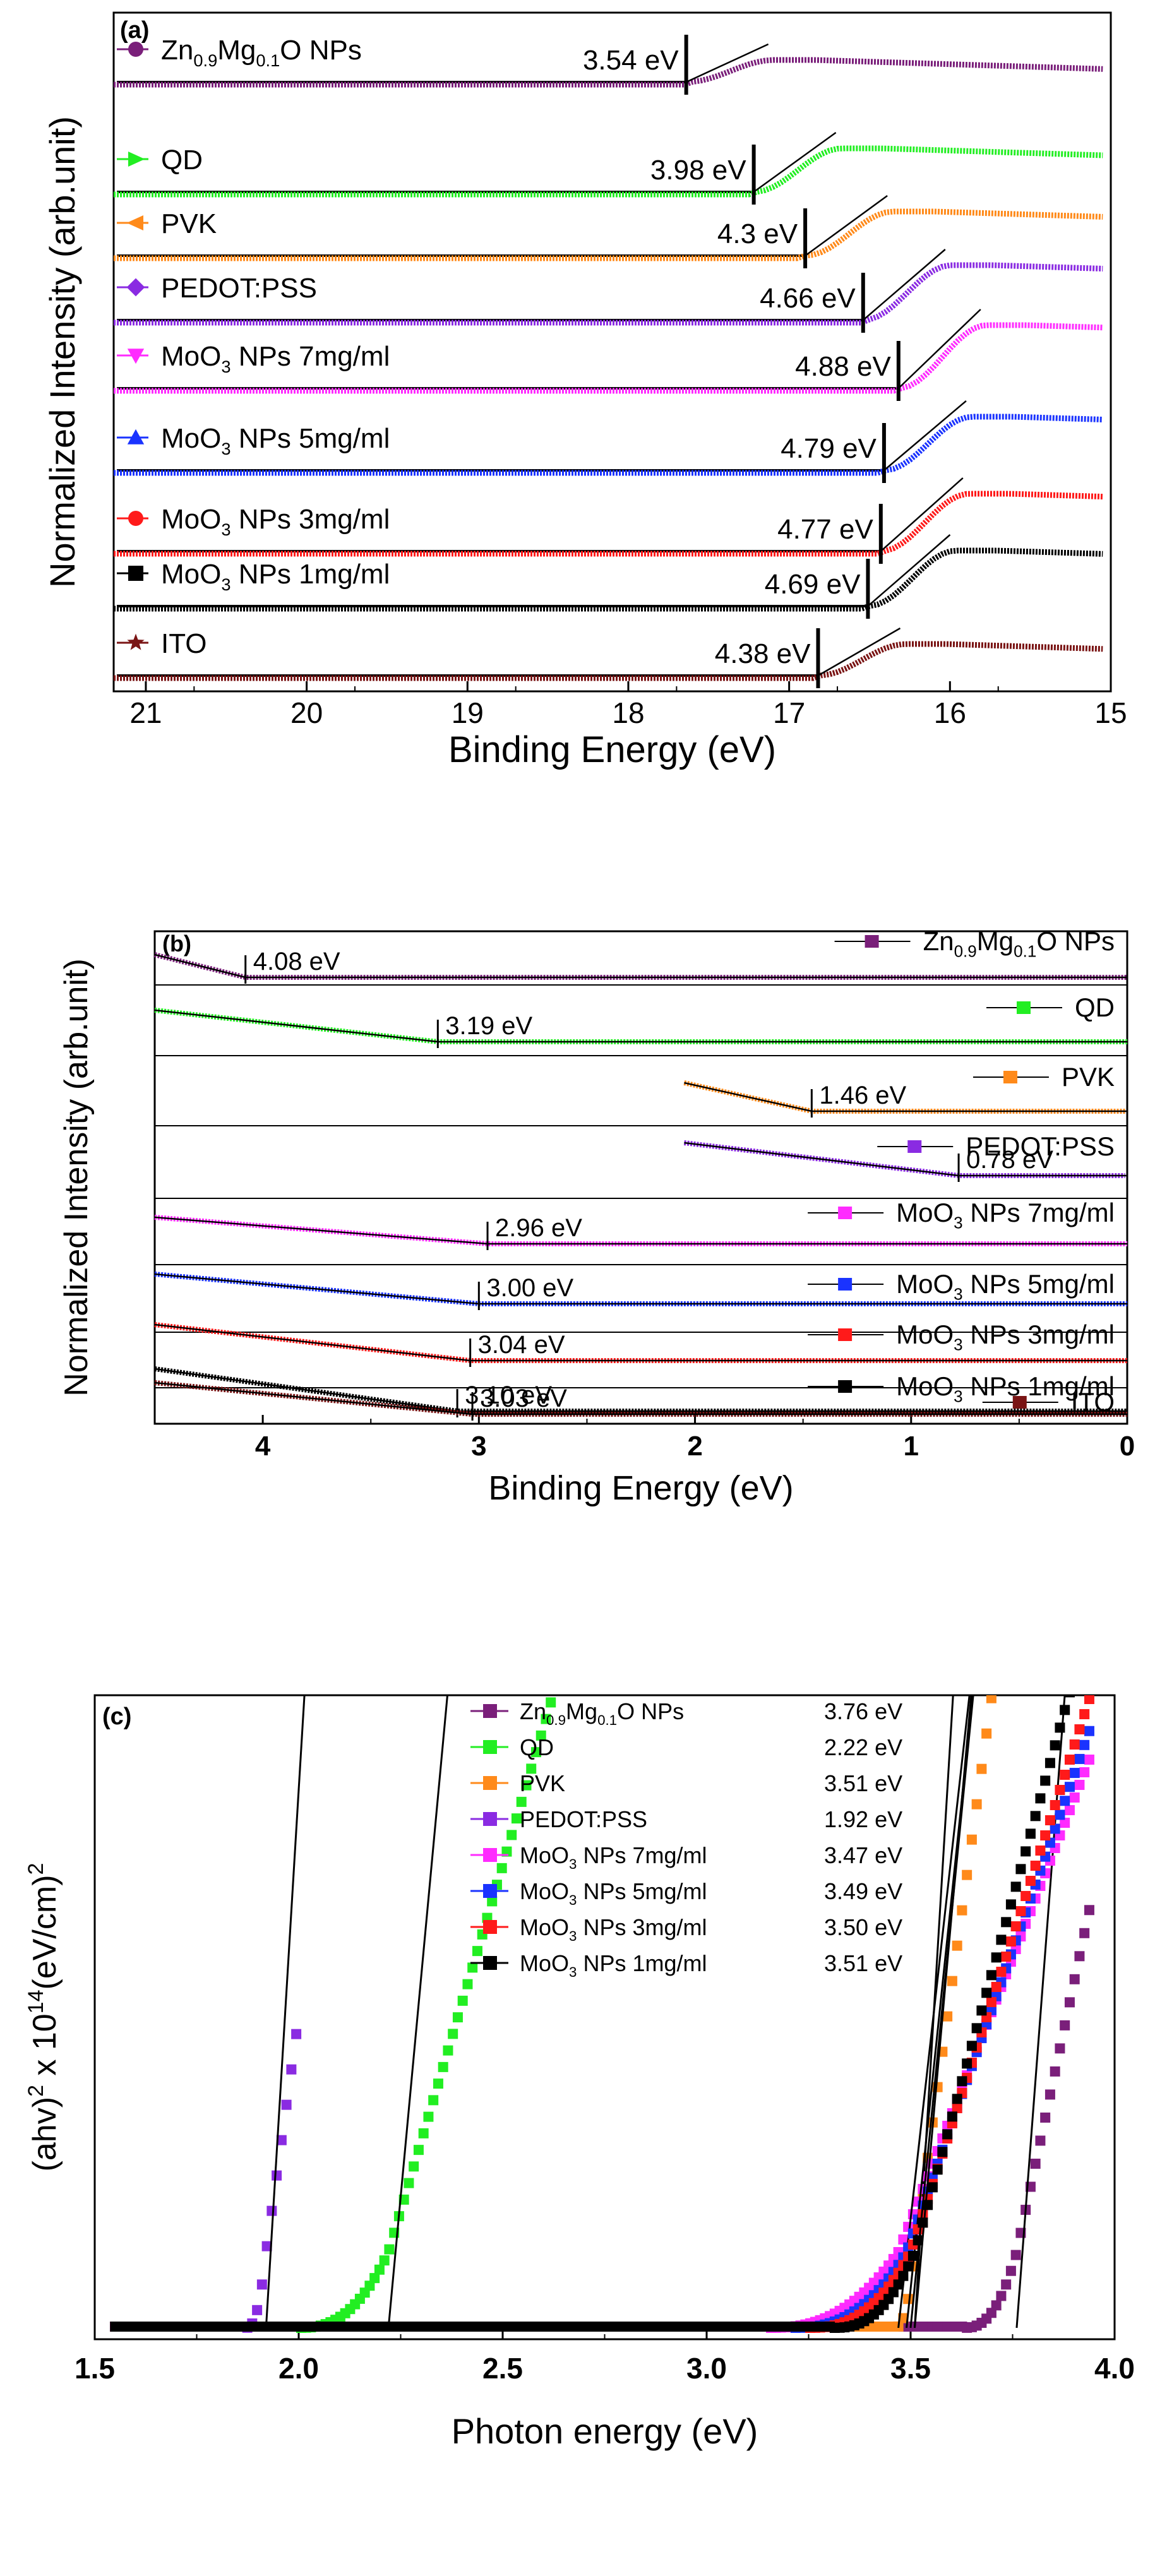 The width and height of the screenshot is (1155, 2576). Describe the element at coordinates (116, 1716) in the screenshot. I see `panel-label: (c)` at that location.